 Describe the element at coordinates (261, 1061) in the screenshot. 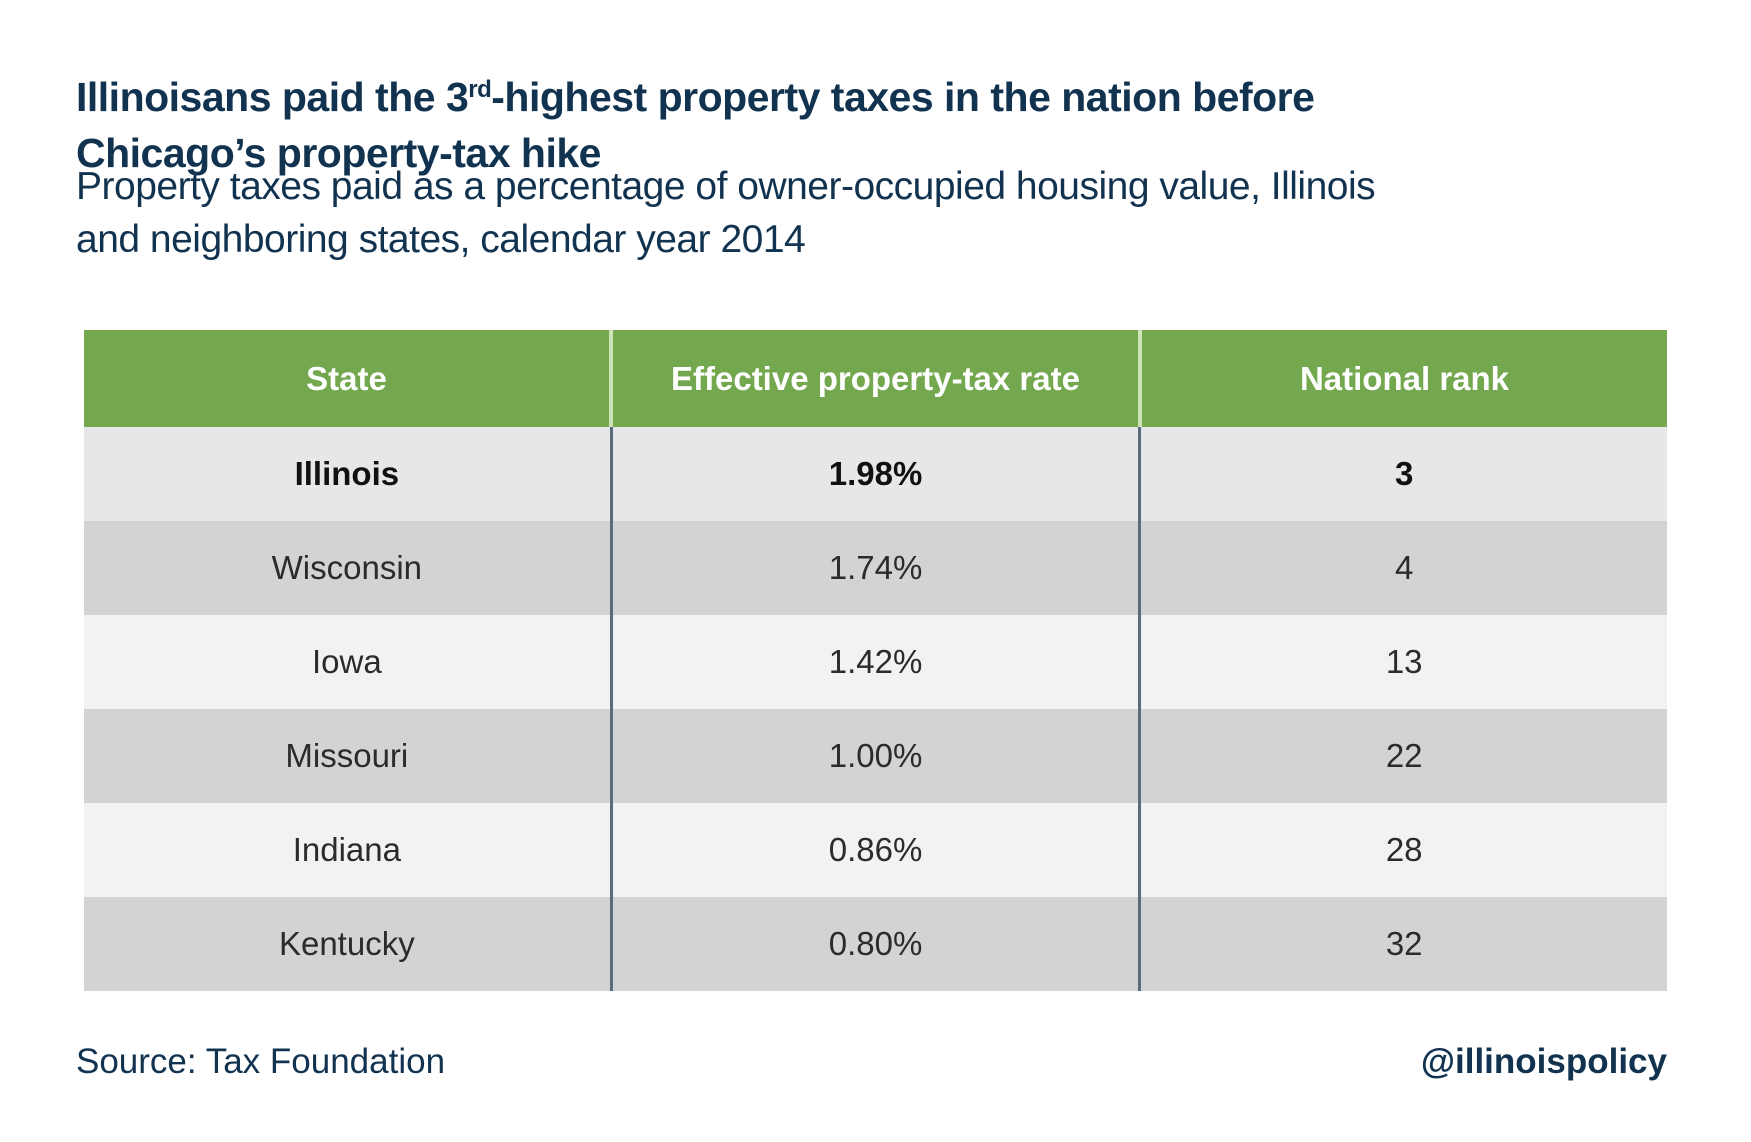

I see `source-attribution: Source: Tax Foundation` at that location.